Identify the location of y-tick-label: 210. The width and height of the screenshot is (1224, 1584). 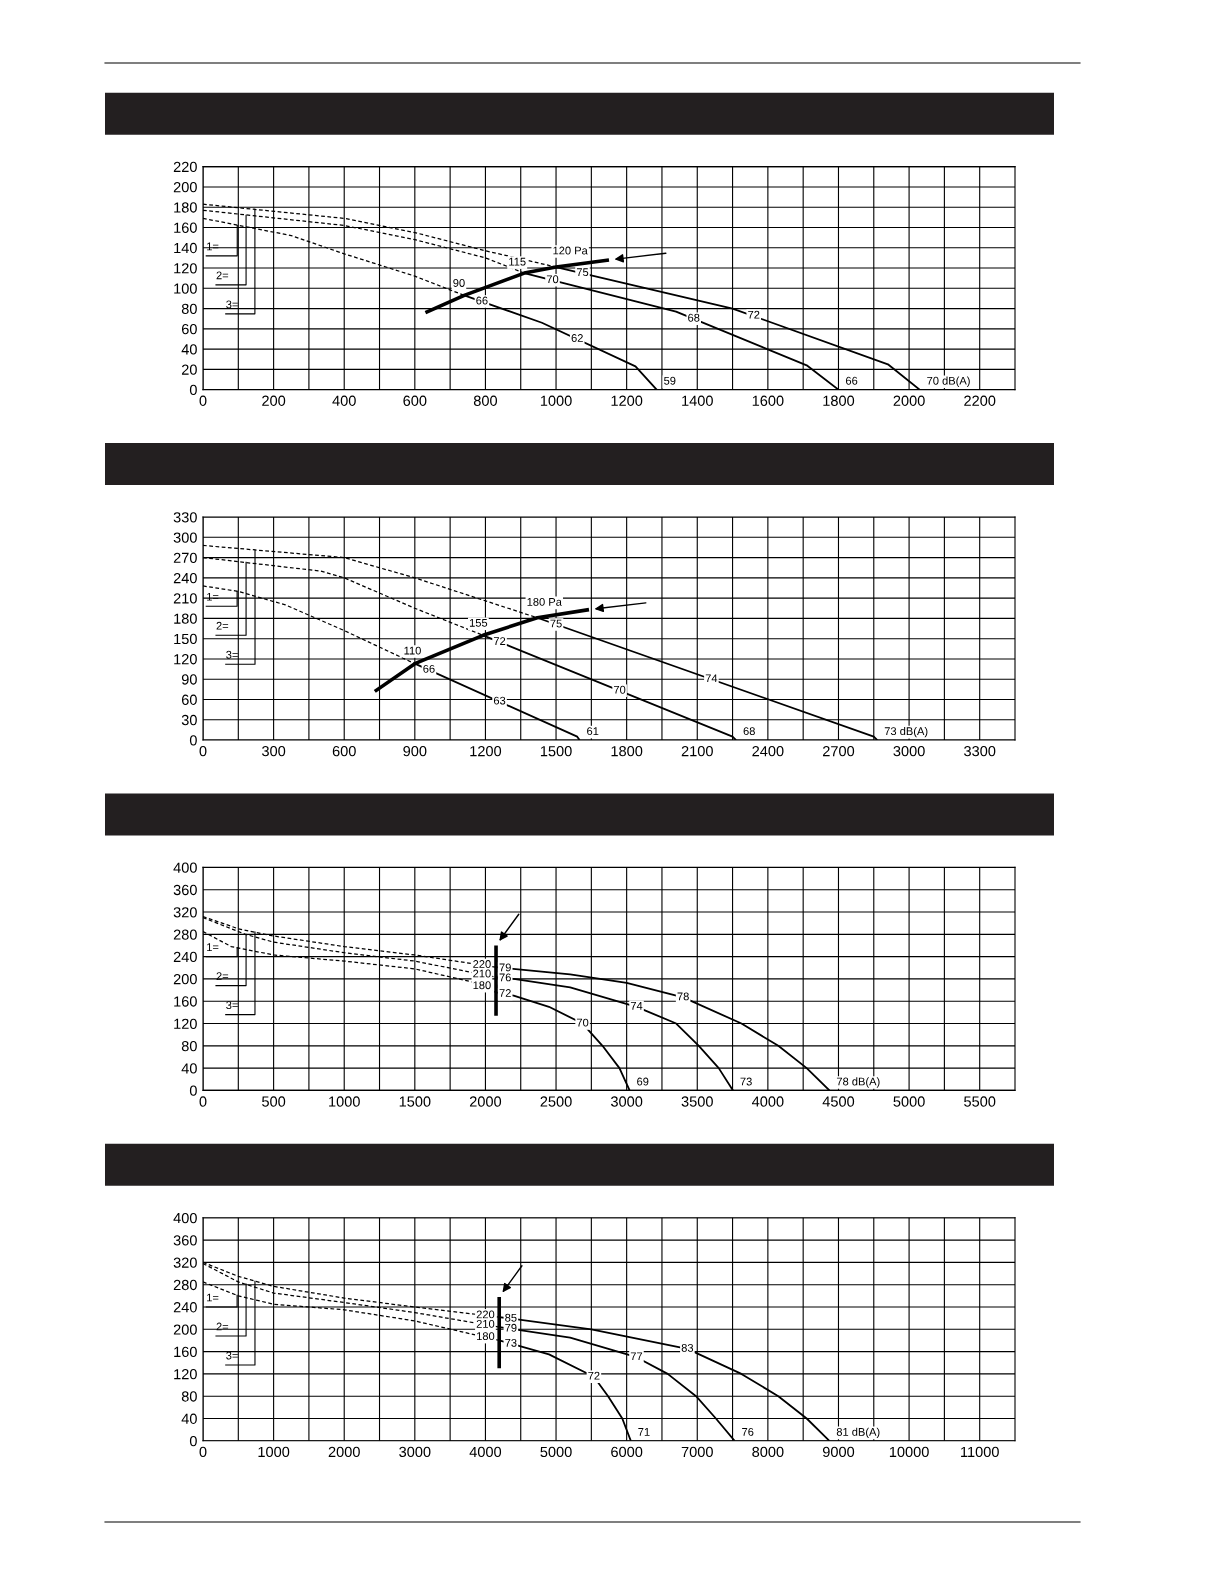
(185, 598).